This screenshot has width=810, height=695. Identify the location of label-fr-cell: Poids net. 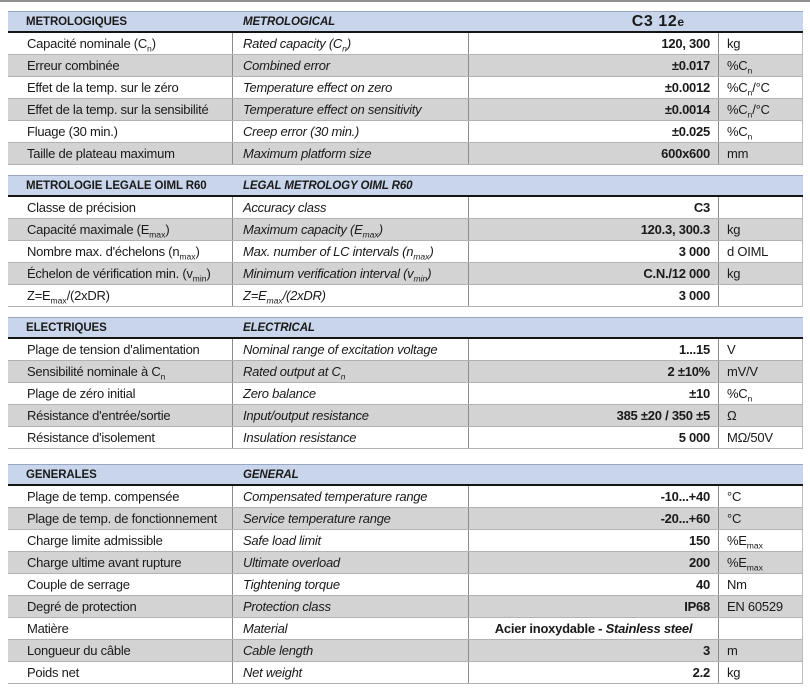
(120, 672).